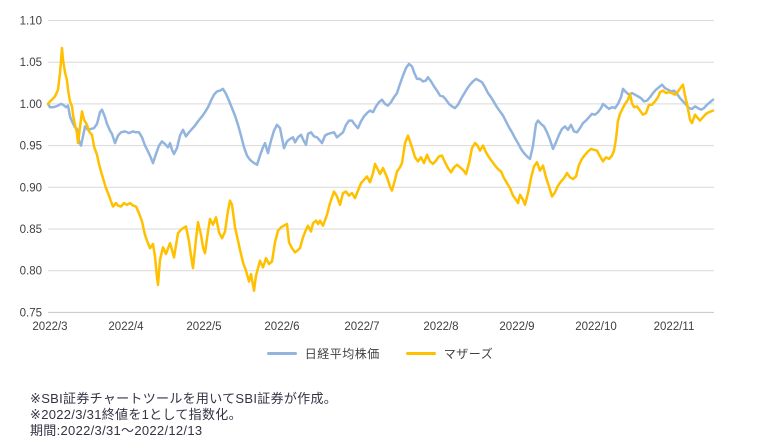  What do you see at coordinates (440, 327) in the screenshot?
I see `x-axis-tick-label: 2022/8` at bounding box center [440, 327].